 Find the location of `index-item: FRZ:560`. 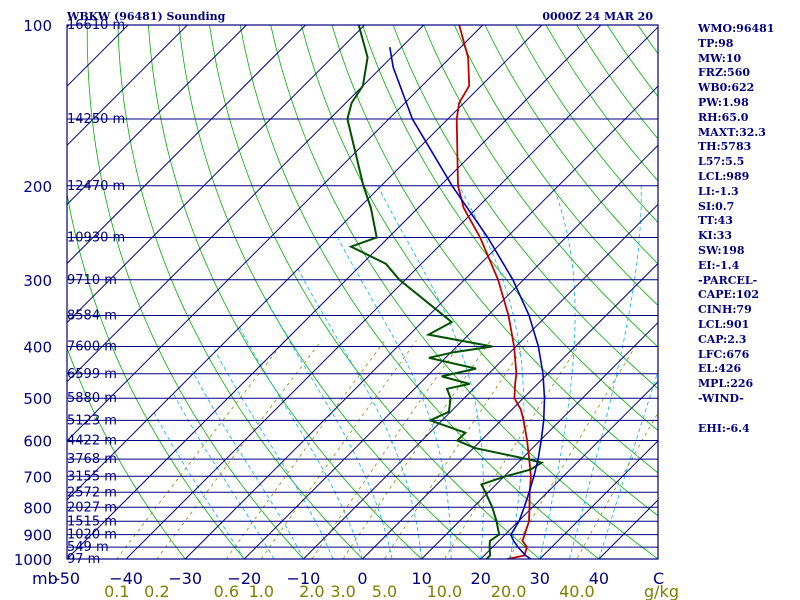

index-item: FRZ:560 is located at coordinates (724, 73).